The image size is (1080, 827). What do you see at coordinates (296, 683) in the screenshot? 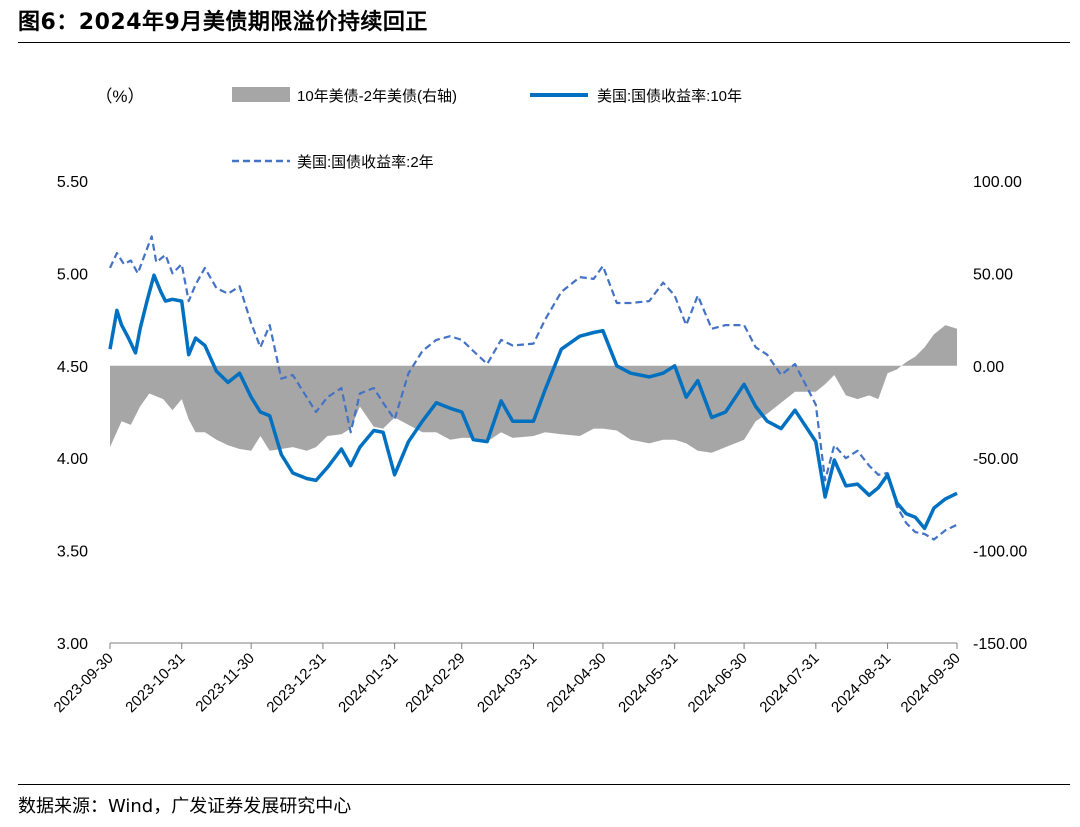
I see `x-axis-tick-label: 2023-12-31` at bounding box center [296, 683].